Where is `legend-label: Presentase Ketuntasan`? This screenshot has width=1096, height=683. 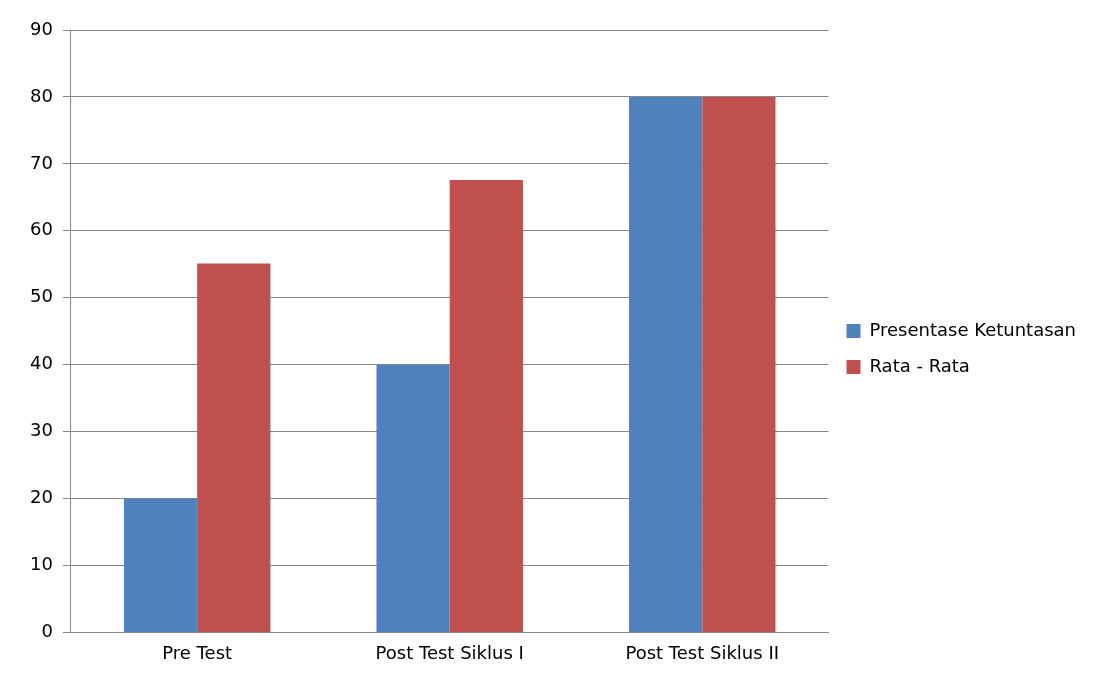 legend-label: Presentase Ketuntasan is located at coordinates (972, 329).